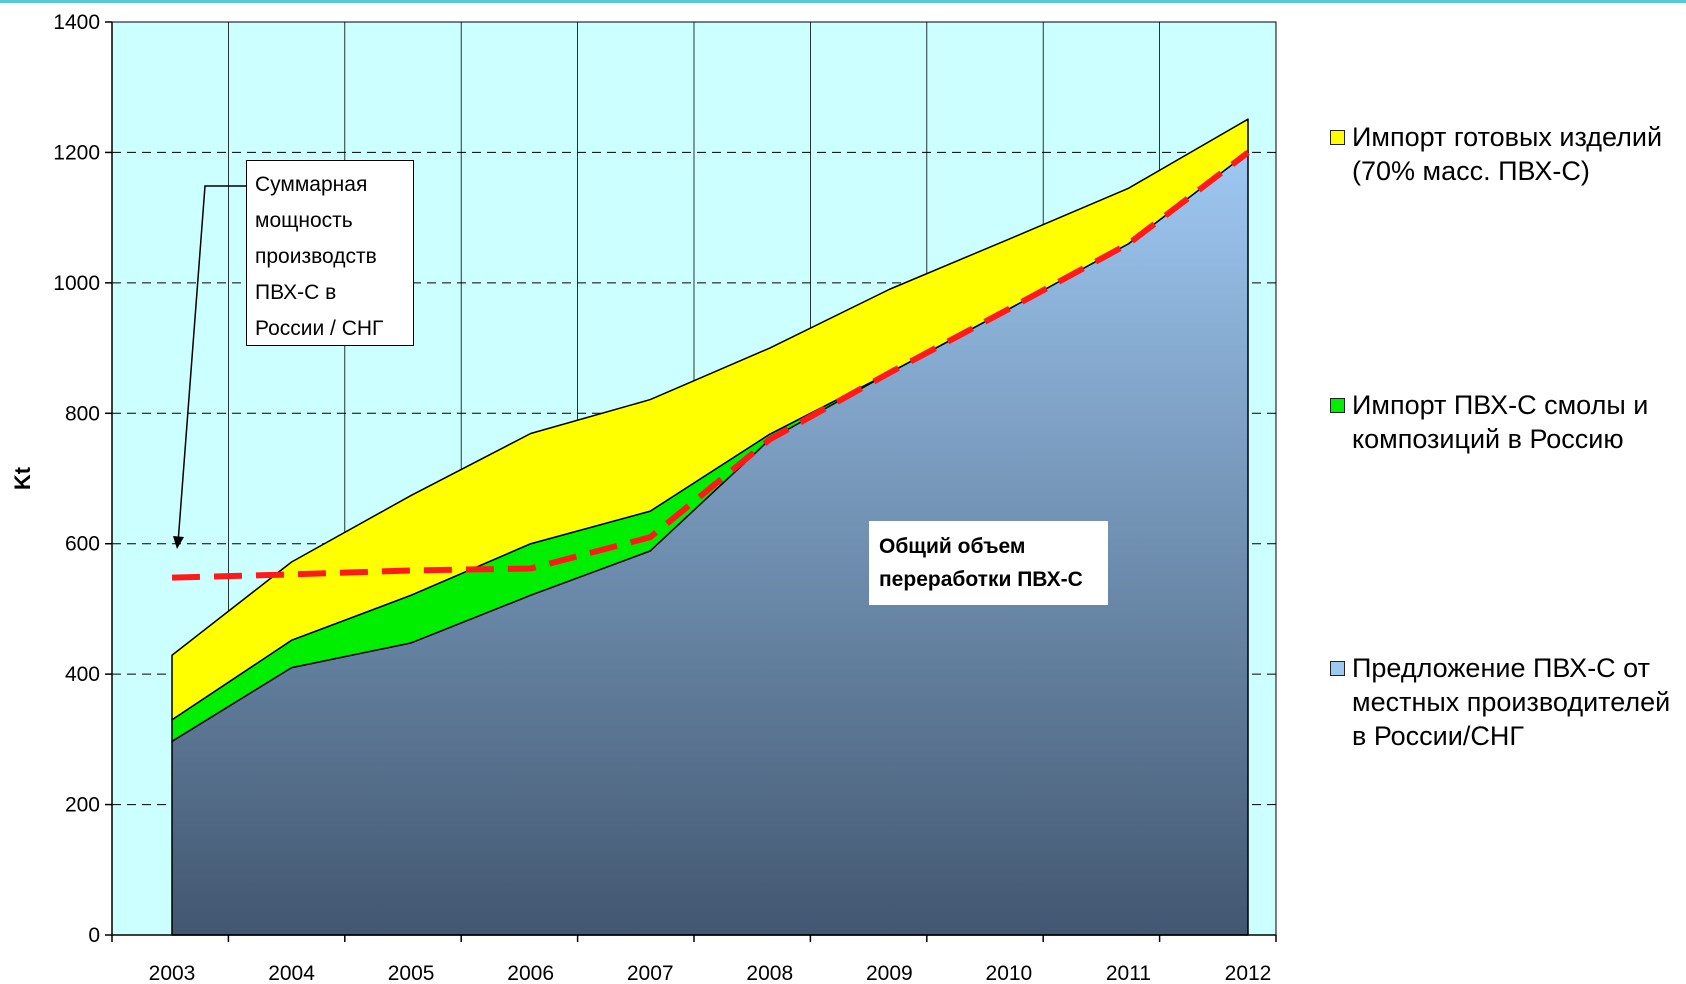  Describe the element at coordinates (172, 973) in the screenshot. I see `x-tick-label: 2003` at that location.